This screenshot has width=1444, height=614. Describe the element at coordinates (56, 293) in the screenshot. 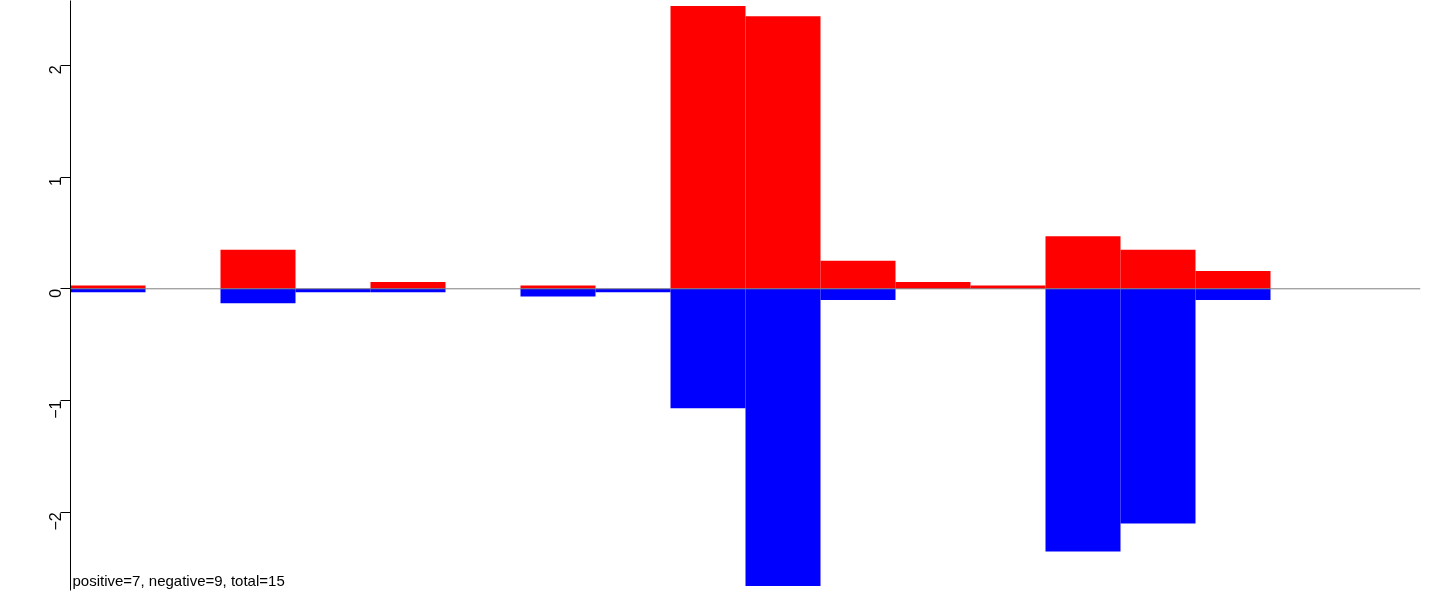

I see `y-tick-label: 0` at that location.